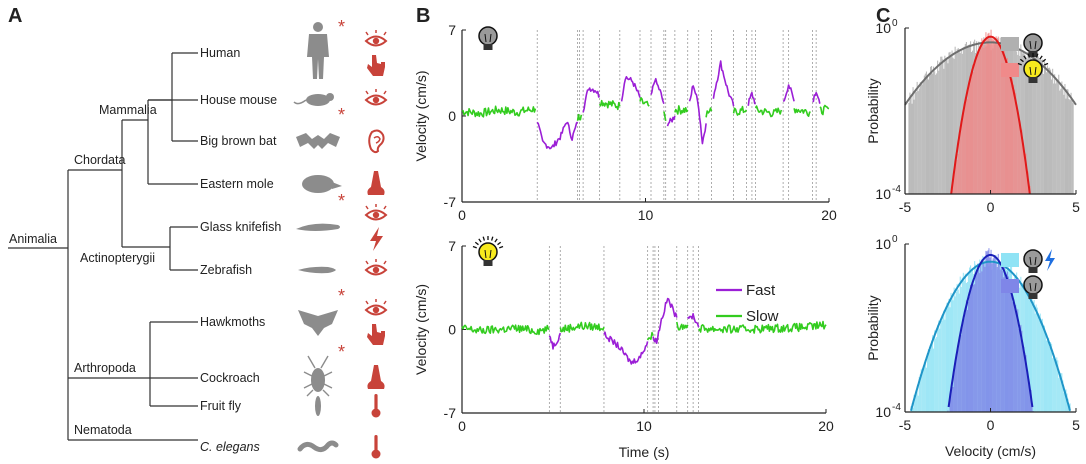 The height and width of the screenshot is (464, 1086). What do you see at coordinates (376, 334) in the screenshot?
I see `hand-shape` at bounding box center [376, 334].